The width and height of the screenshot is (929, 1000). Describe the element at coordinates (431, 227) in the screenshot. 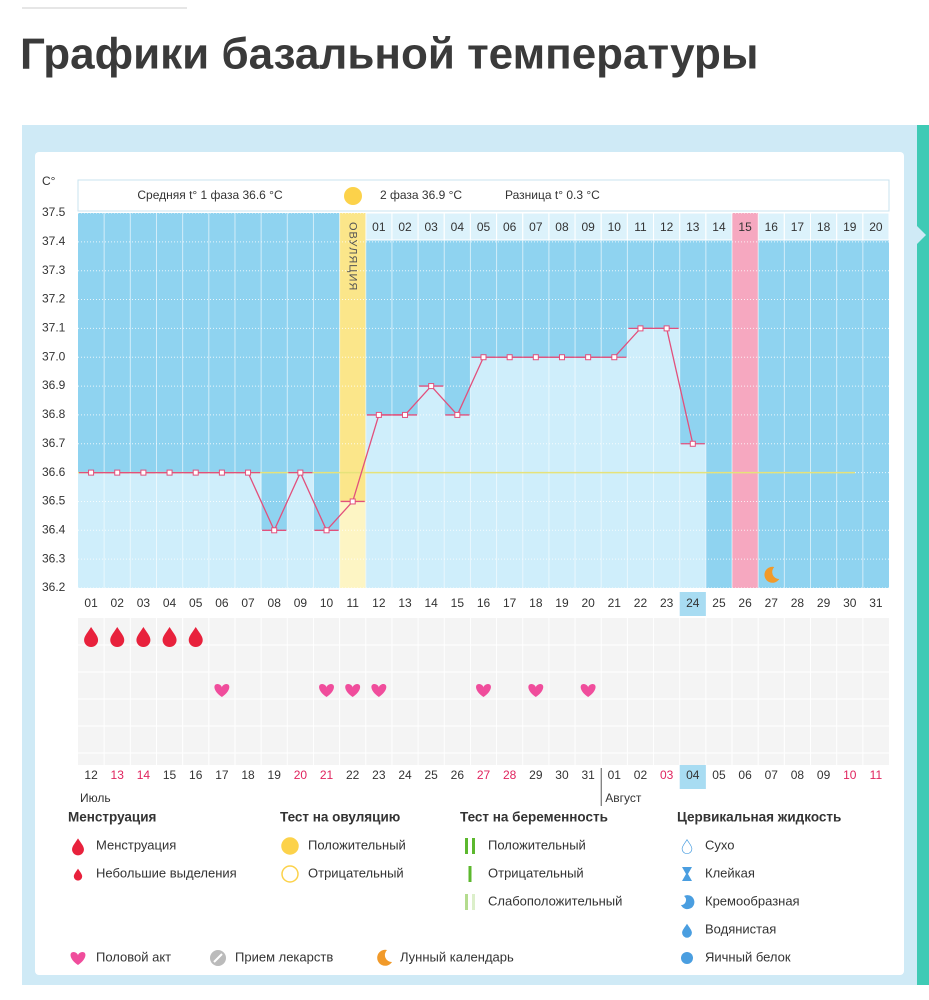

I see `days-after-ovulation: 03` at that location.